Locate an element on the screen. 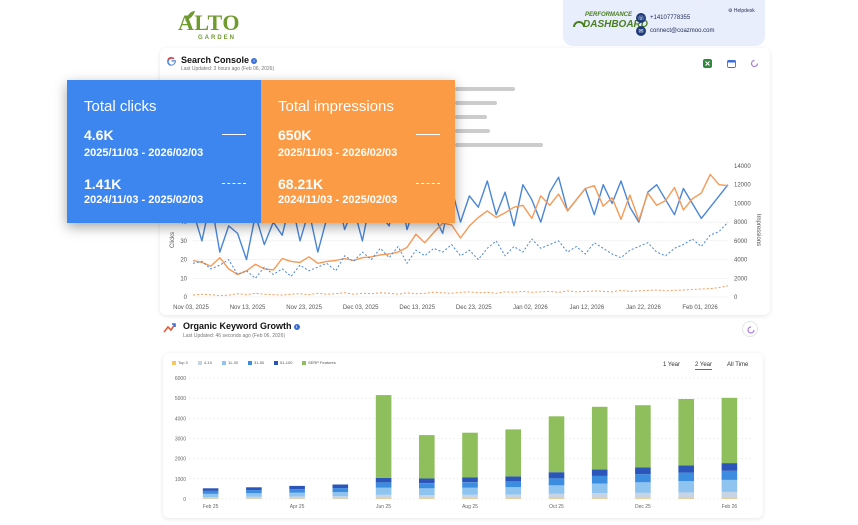 The height and width of the screenshot is (525, 858). performance-dashboard-logo: PERFORMANCE DASHBOARD is located at coordinates (610, 23).